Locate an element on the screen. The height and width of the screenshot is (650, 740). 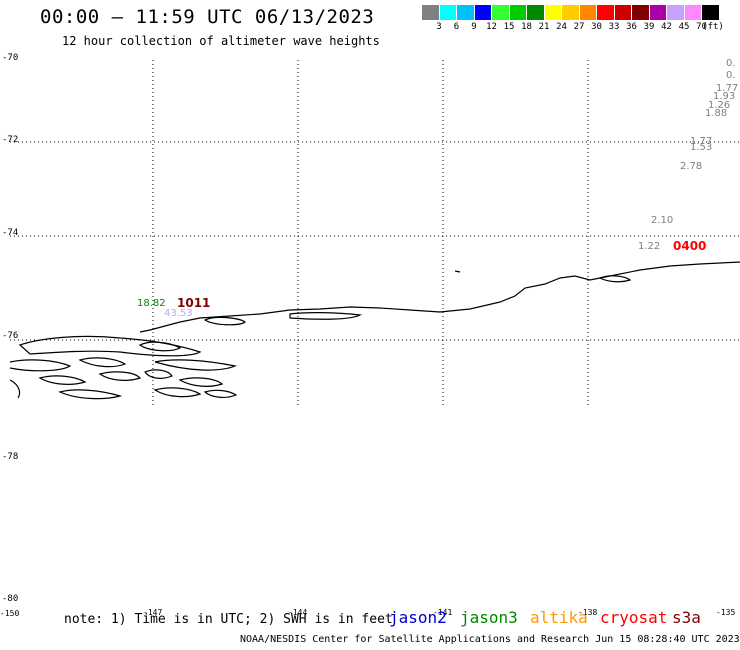
latitude-label: -72 is located at coordinates (10, 140).